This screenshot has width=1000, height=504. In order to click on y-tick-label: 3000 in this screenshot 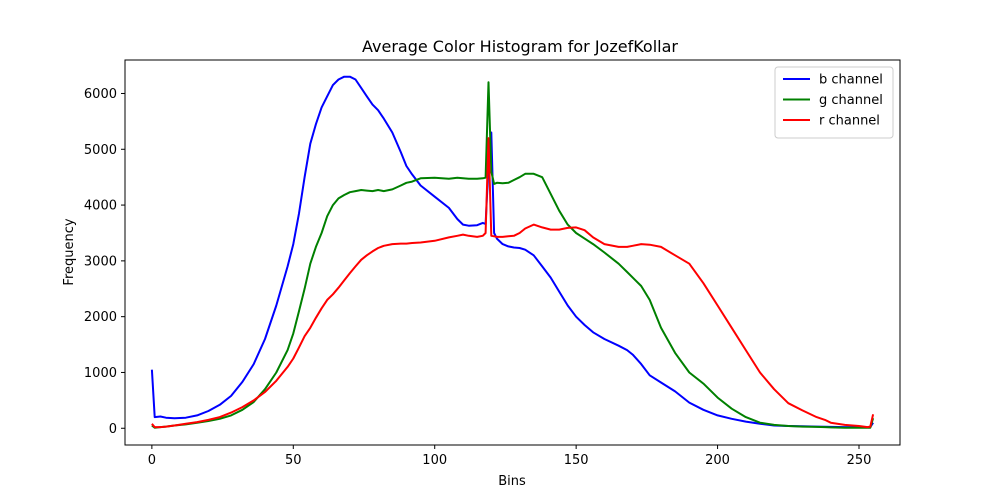, I will do `click(100, 261)`.